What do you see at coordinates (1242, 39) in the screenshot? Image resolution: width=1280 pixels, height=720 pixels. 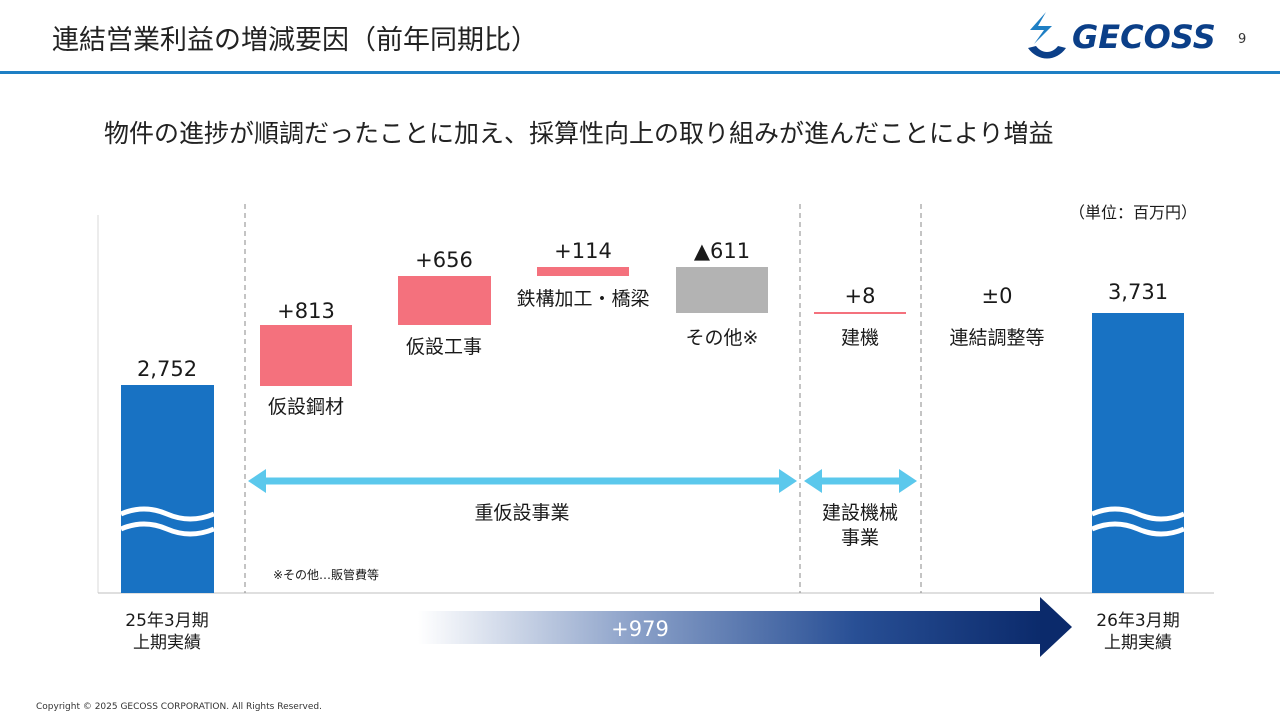 I see `page-number: 9` at bounding box center [1242, 39].